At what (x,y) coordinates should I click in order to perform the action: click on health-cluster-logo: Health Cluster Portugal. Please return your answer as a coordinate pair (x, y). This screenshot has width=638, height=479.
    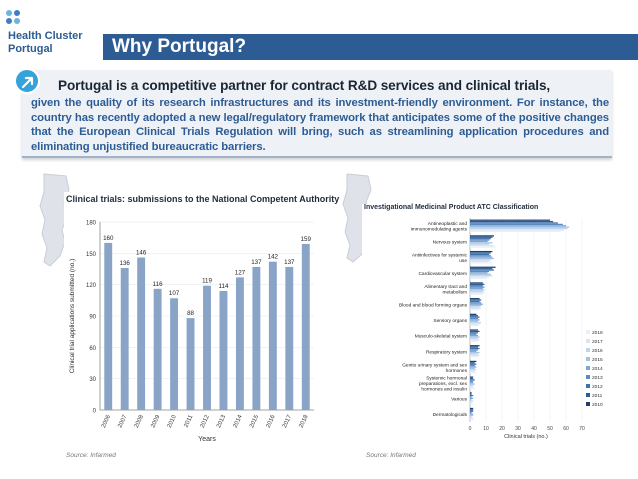
    Looking at the image, I should click on (54, 29).